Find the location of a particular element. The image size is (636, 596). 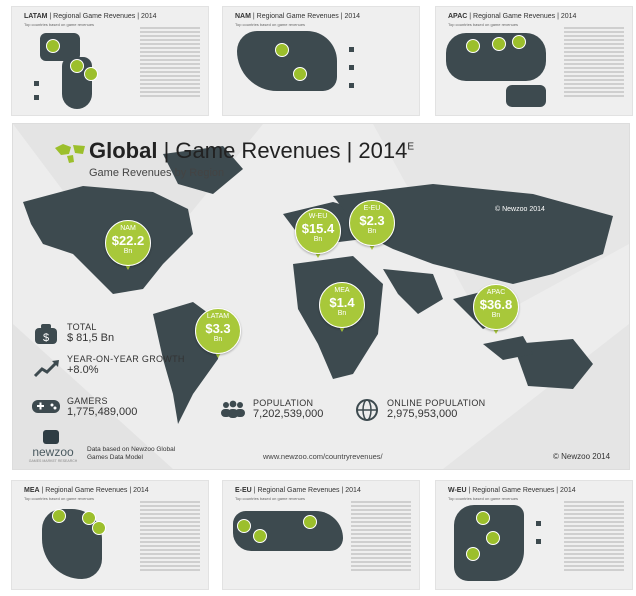

stat-value: $ 81,5 Bn is located at coordinates (91, 338).